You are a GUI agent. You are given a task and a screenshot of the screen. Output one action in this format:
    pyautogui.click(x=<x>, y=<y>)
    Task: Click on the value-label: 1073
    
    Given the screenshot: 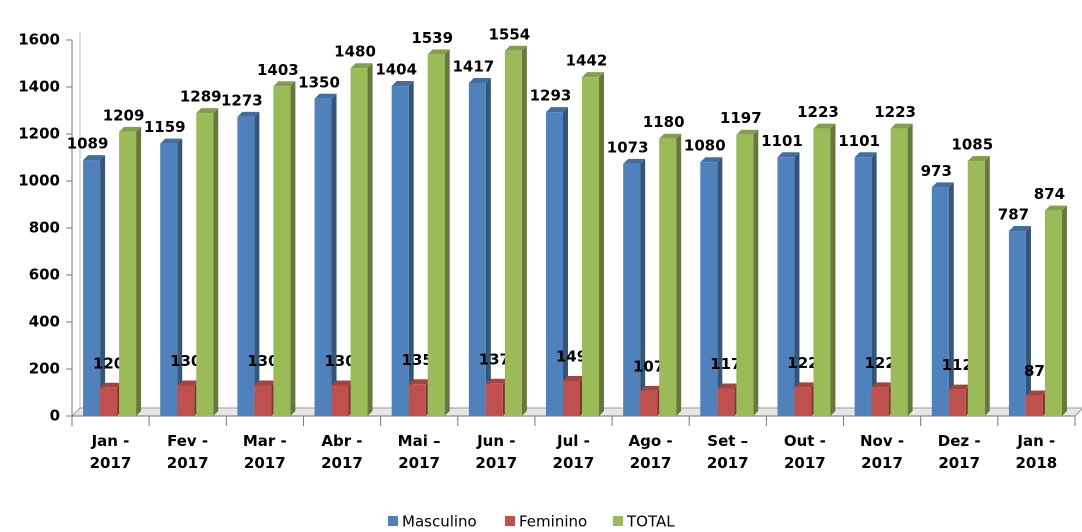 What is the action you would take?
    pyautogui.click(x=628, y=147)
    